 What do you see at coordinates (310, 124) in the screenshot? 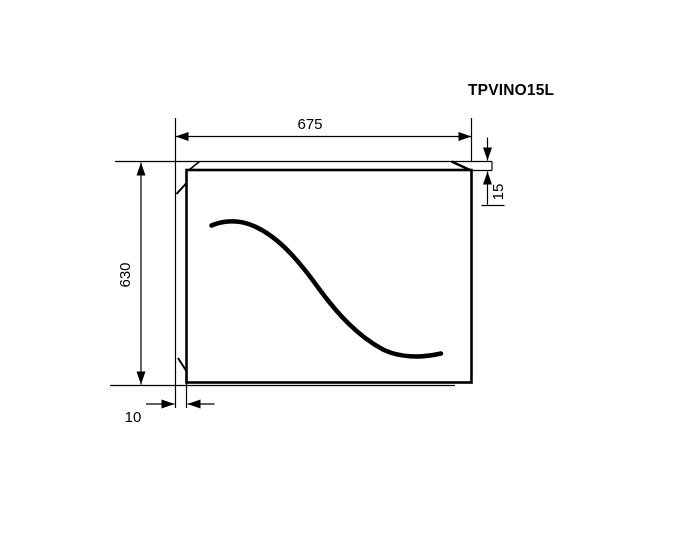
I see `dim-width-label: 675` at bounding box center [310, 124].